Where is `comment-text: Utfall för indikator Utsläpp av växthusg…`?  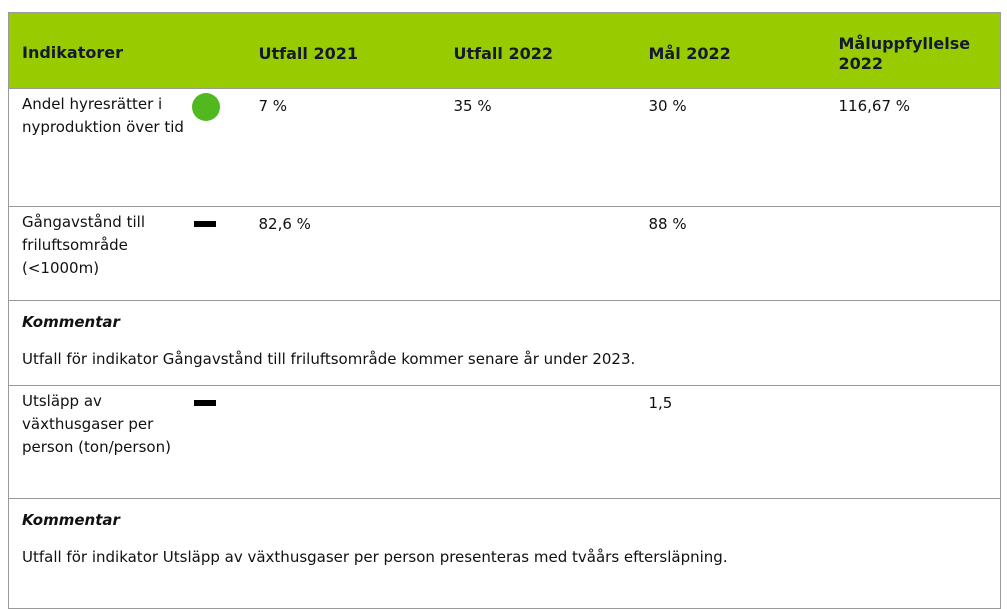 comment-text: Utfall för indikator Utsläpp av växthusg… is located at coordinates (375, 557).